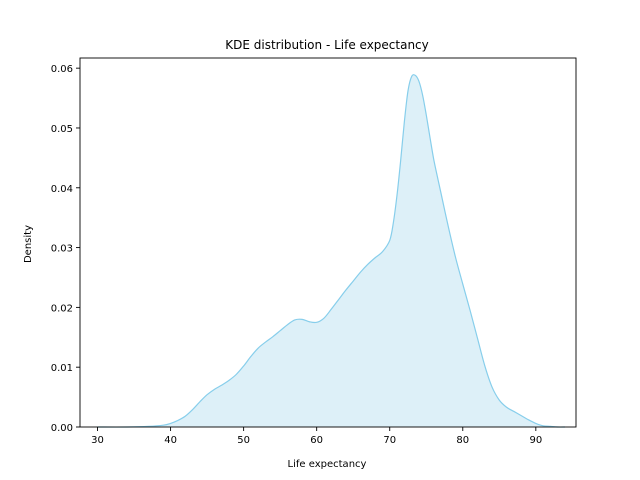 The height and width of the screenshot is (480, 640). What do you see at coordinates (170, 440) in the screenshot?
I see `x-tick-label: 40` at bounding box center [170, 440].